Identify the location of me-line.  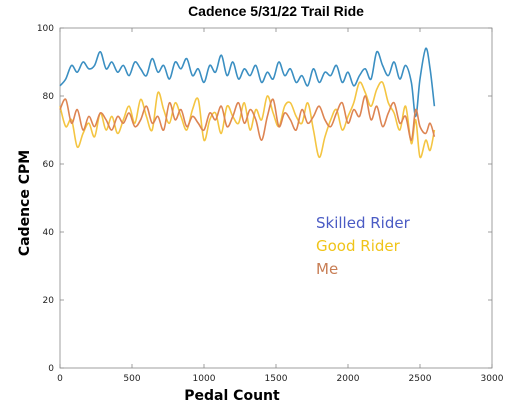
(247, 118).